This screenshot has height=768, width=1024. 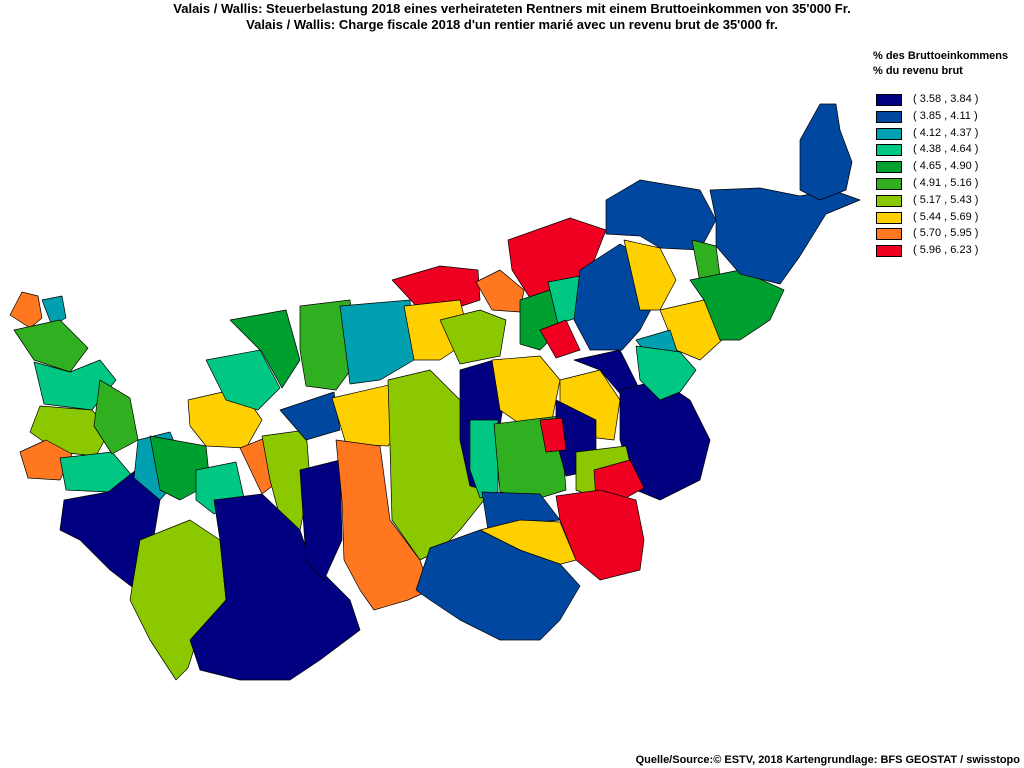 I want to click on legend-label: ( 4.12 , 4.37 ), so click(x=946, y=132).